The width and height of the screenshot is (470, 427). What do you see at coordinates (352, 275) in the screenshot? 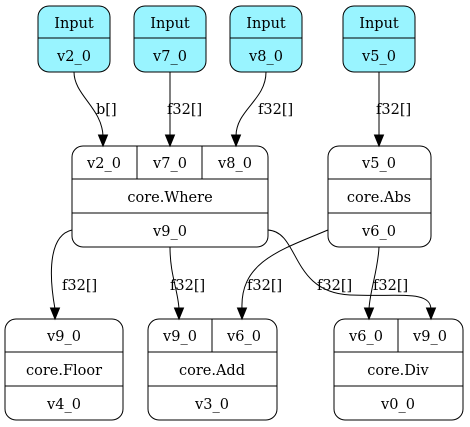
I see `edge-where-to-div: f32[]` at bounding box center [352, 275].